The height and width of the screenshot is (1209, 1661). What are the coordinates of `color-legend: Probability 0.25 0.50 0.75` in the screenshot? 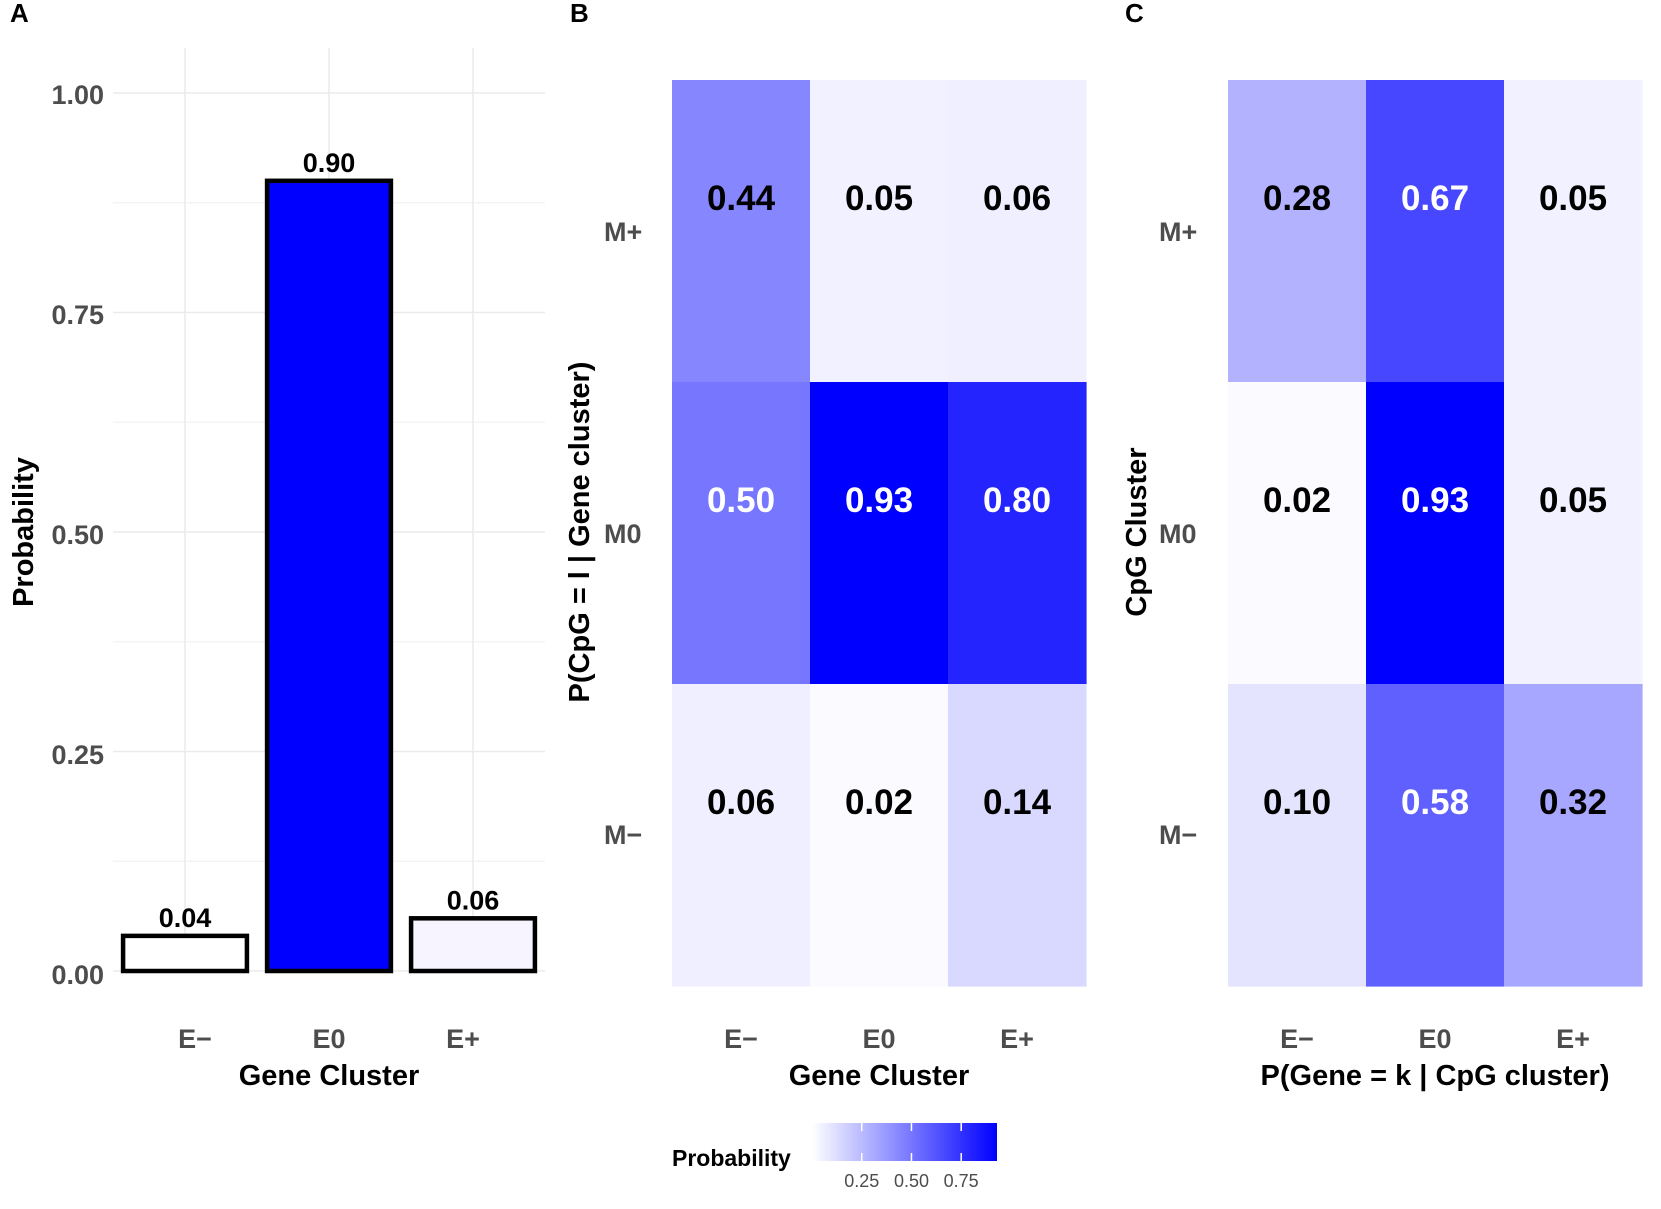 It's located at (834, 1157).